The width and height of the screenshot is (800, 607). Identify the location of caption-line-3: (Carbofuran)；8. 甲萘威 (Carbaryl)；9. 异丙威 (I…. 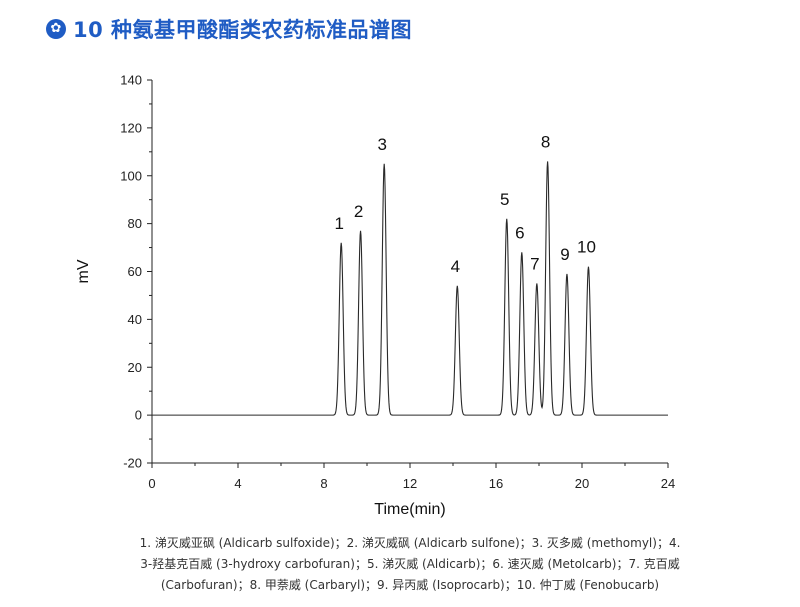
(410, 585).